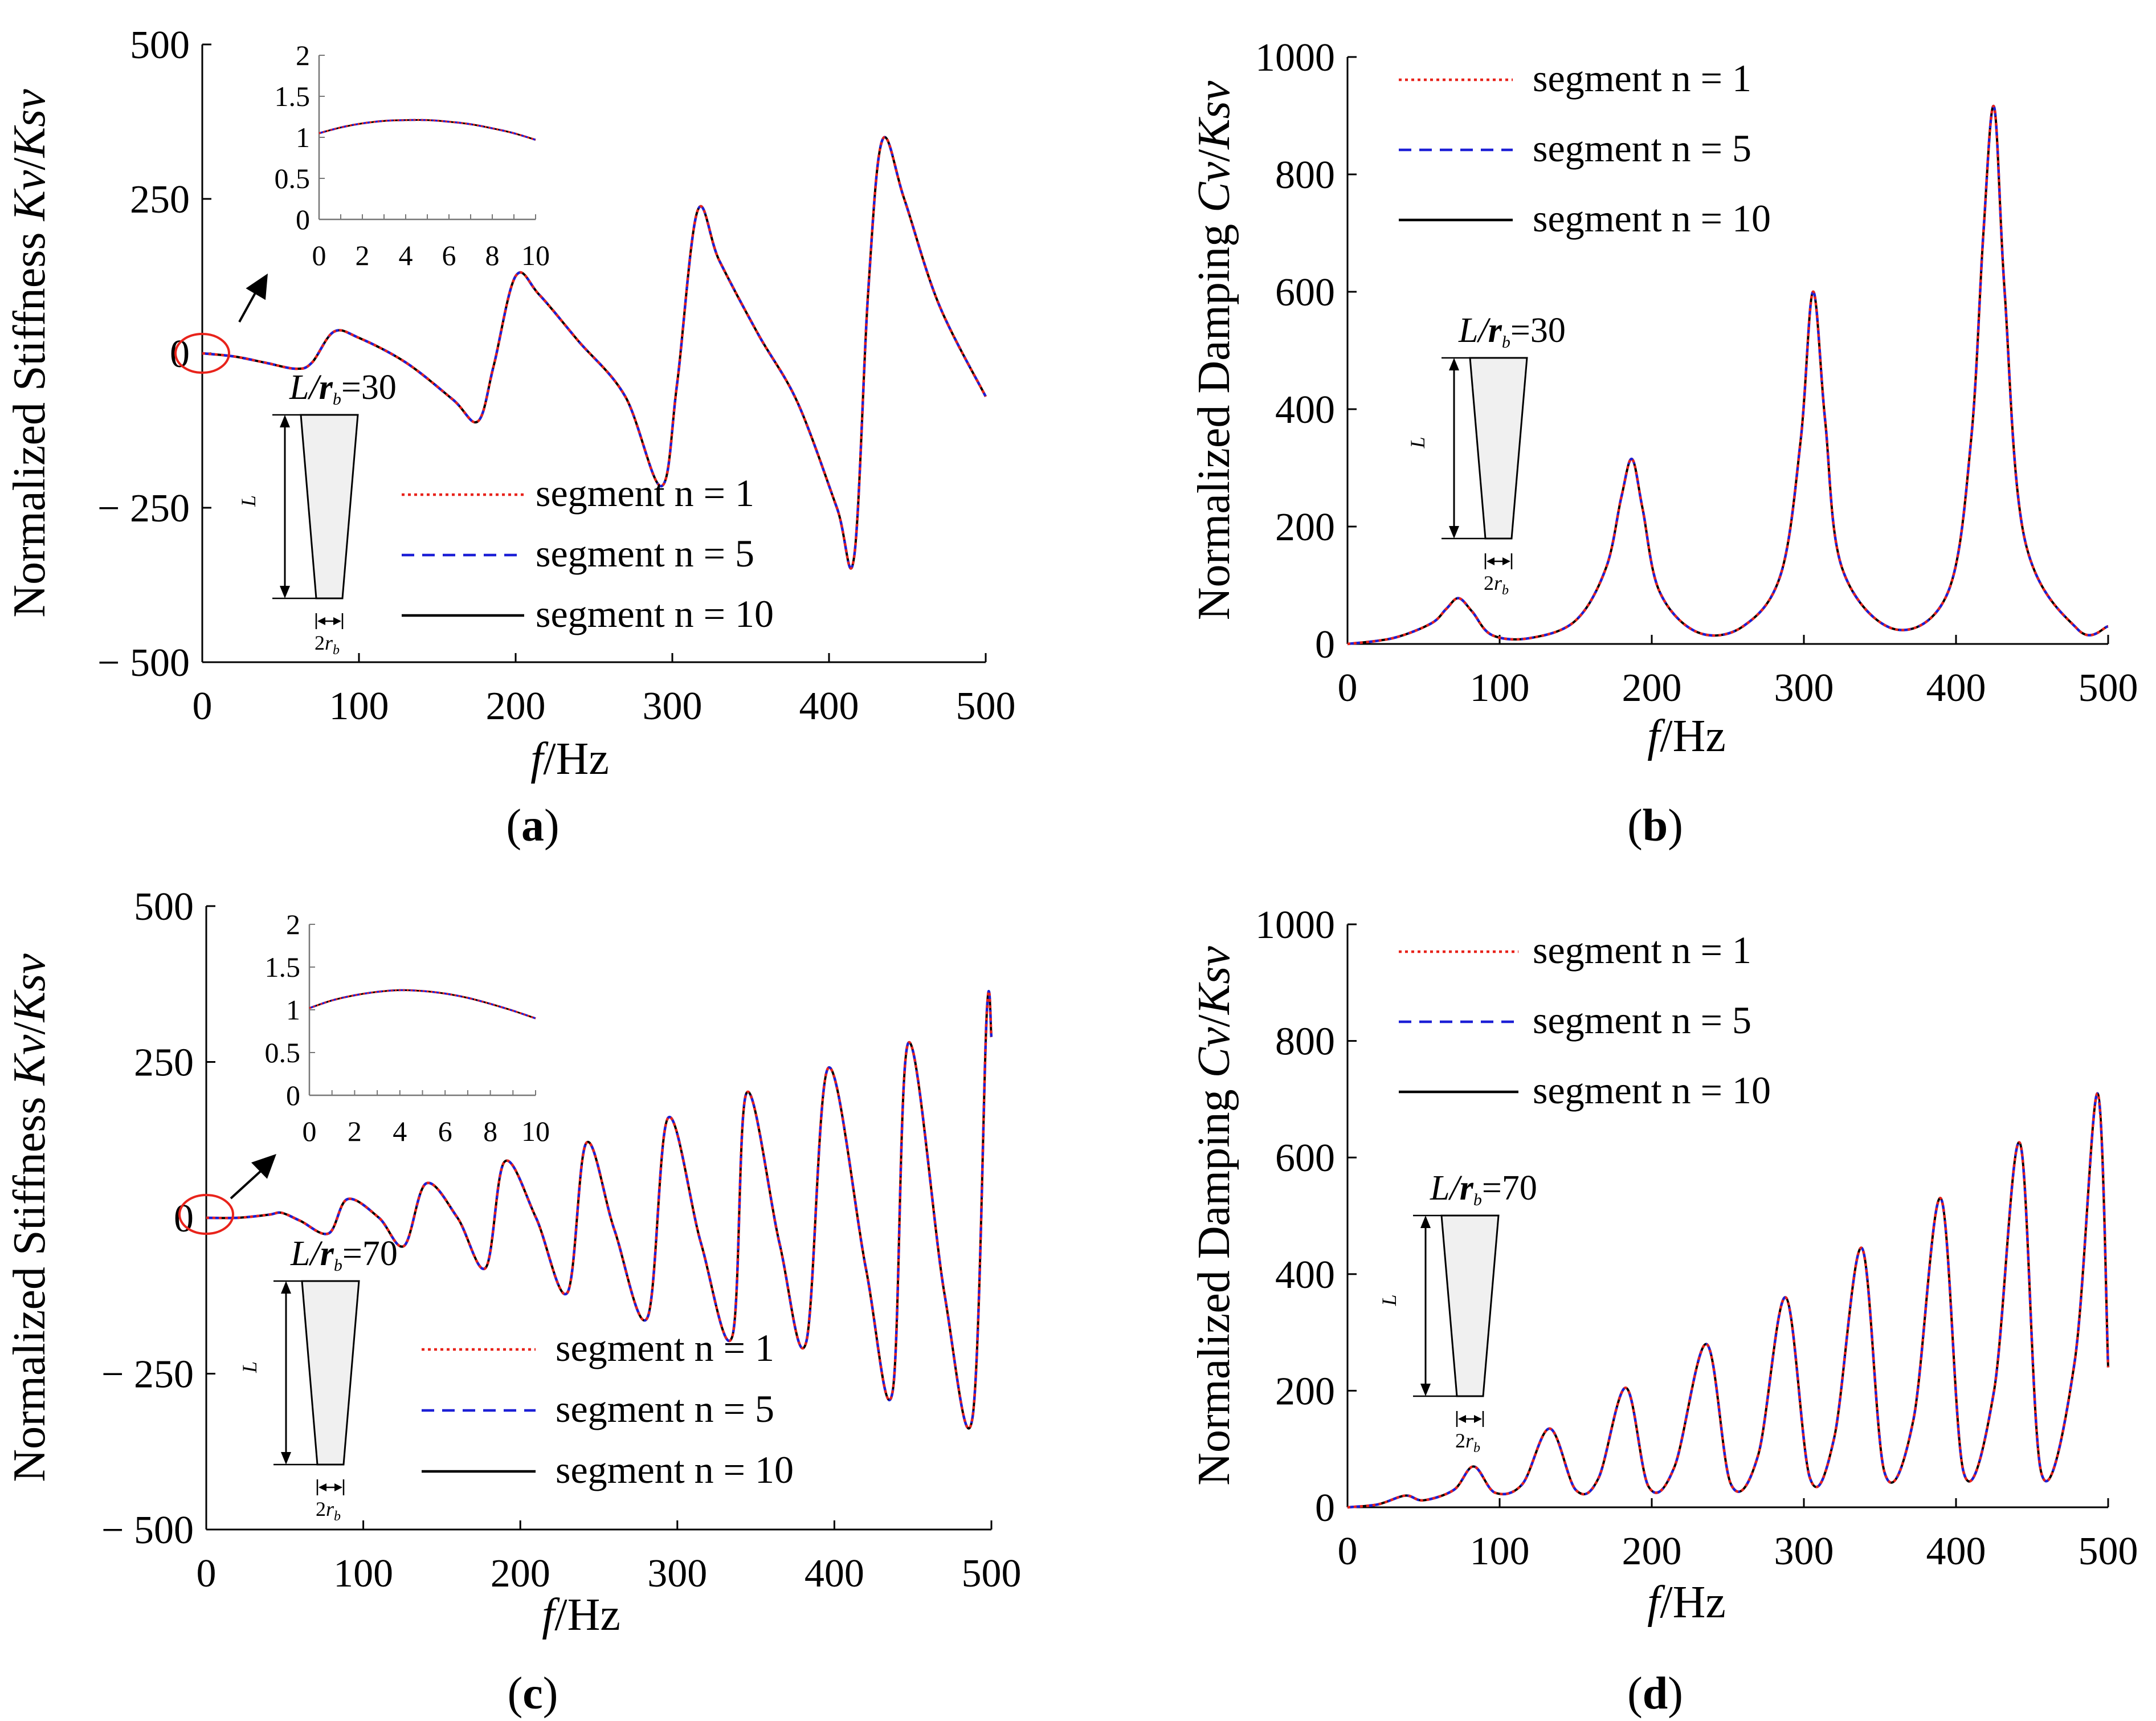  Describe the element at coordinates (1655, 826) in the screenshot. I see `panel-caption: (b)` at that location.